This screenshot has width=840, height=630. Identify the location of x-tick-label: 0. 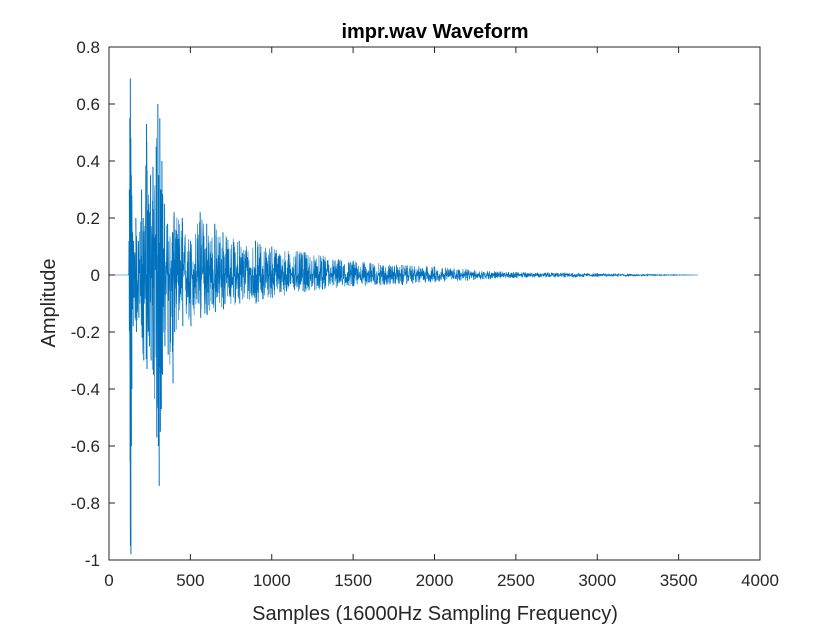
(108, 580).